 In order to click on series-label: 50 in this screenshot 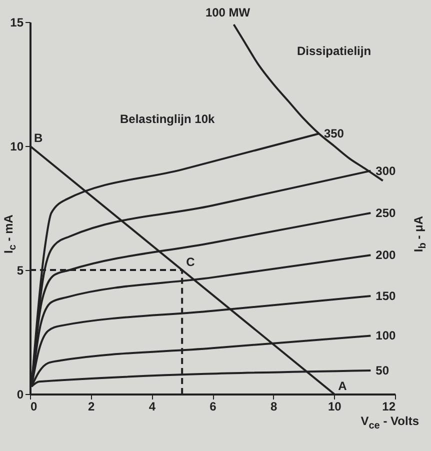, I will do `click(383, 370)`.